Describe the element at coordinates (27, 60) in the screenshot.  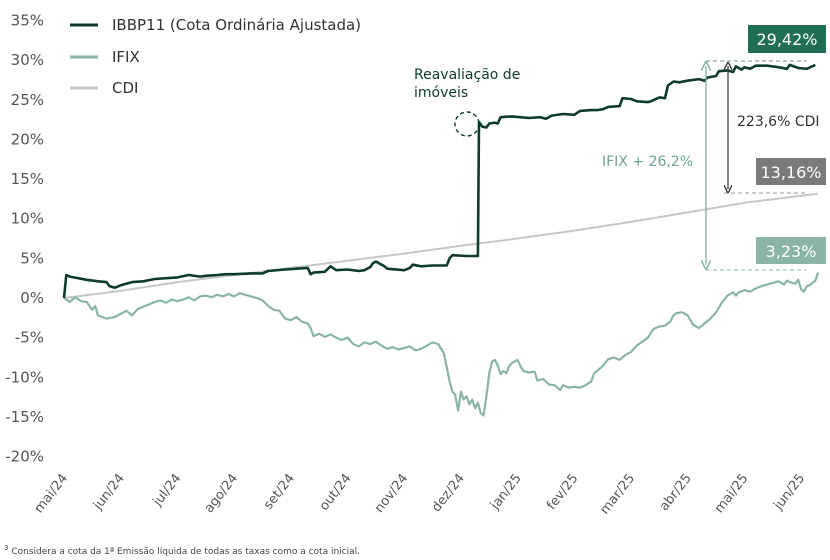
I see `y-tick-label: 30%` at that location.